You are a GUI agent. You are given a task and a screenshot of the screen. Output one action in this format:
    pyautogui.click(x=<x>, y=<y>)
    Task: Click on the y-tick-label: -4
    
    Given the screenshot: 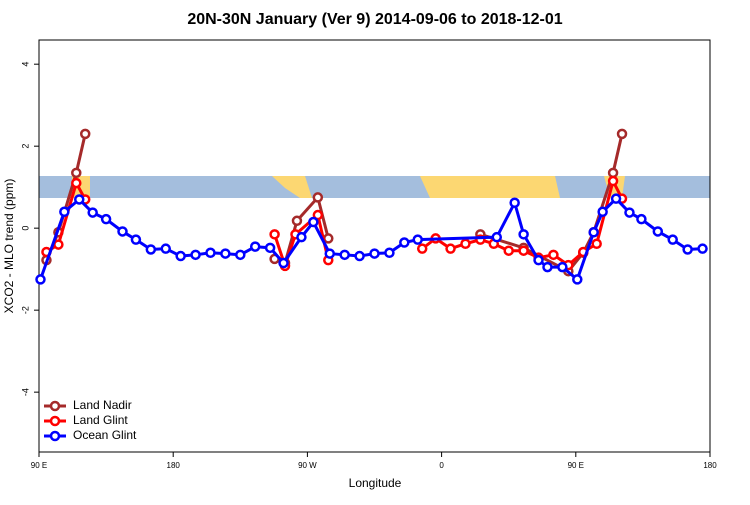 What is the action you would take?
    pyautogui.click(x=25, y=392)
    